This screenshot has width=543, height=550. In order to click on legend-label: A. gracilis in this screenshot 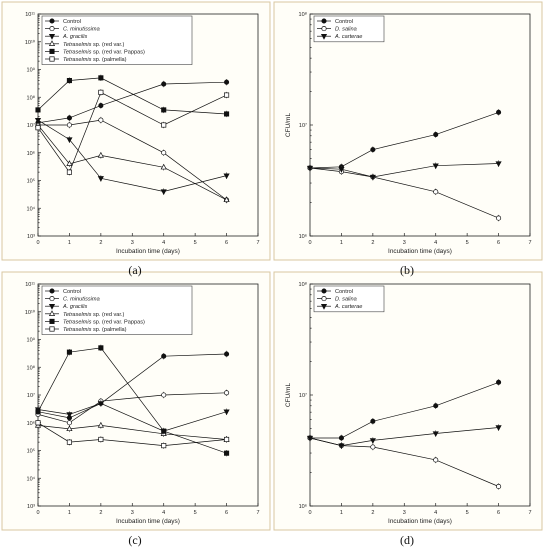, I will do `click(74, 37)`.